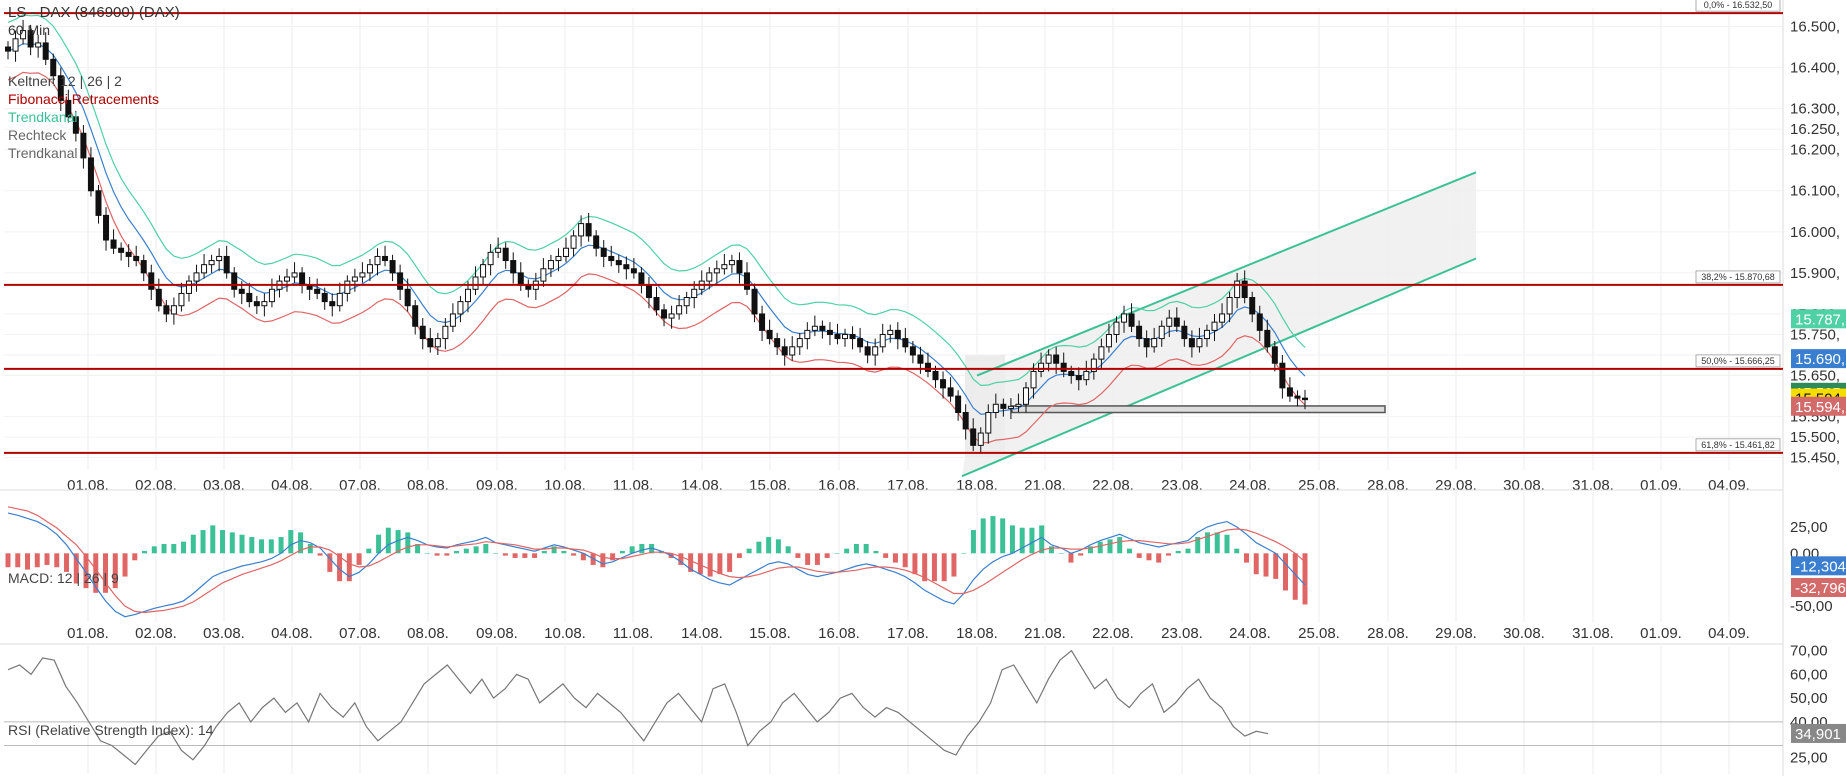 This screenshot has width=1846, height=776. Describe the element at coordinates (1738, 5) in the screenshot. I see `fibonacci-label: 0,0% - 16.532,50` at that location.